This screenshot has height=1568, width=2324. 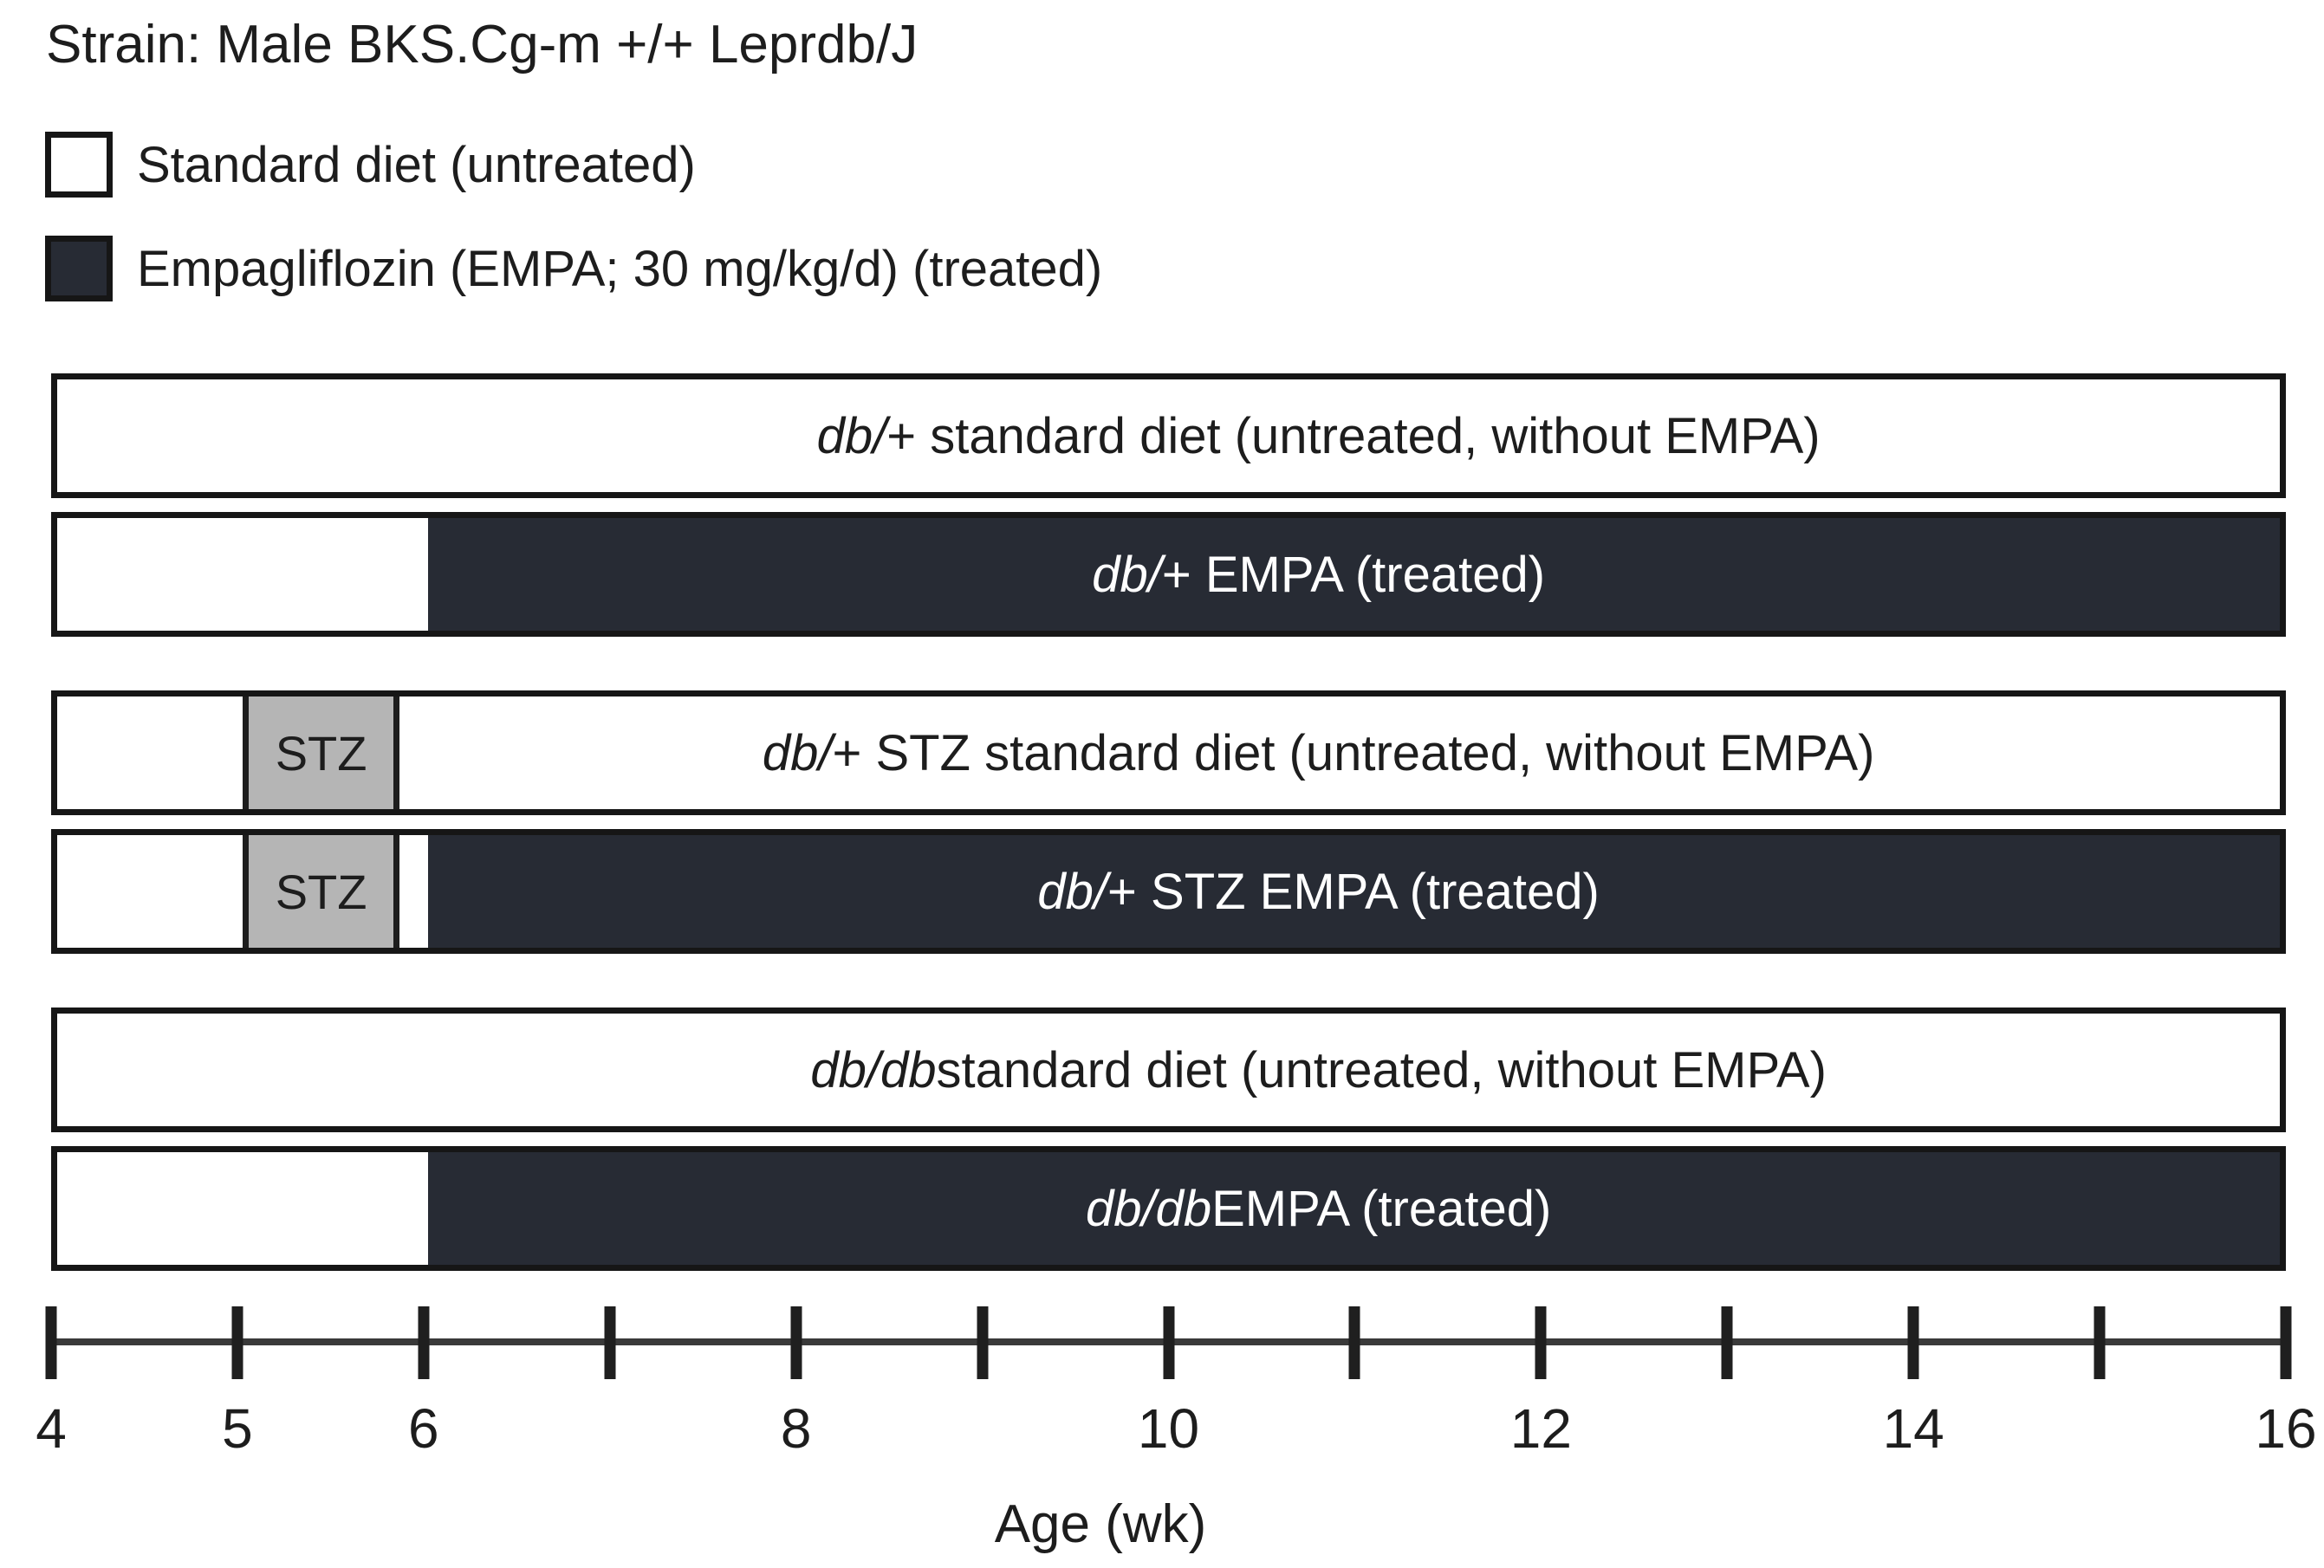 What do you see at coordinates (1540, 1428) in the screenshot?
I see `axis-tick-label: 12` at bounding box center [1540, 1428].